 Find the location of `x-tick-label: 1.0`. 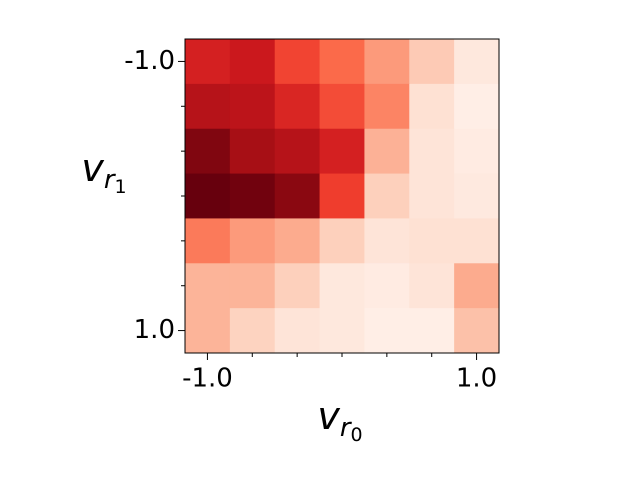

x-tick-label: 1.0 is located at coordinates (476, 379).